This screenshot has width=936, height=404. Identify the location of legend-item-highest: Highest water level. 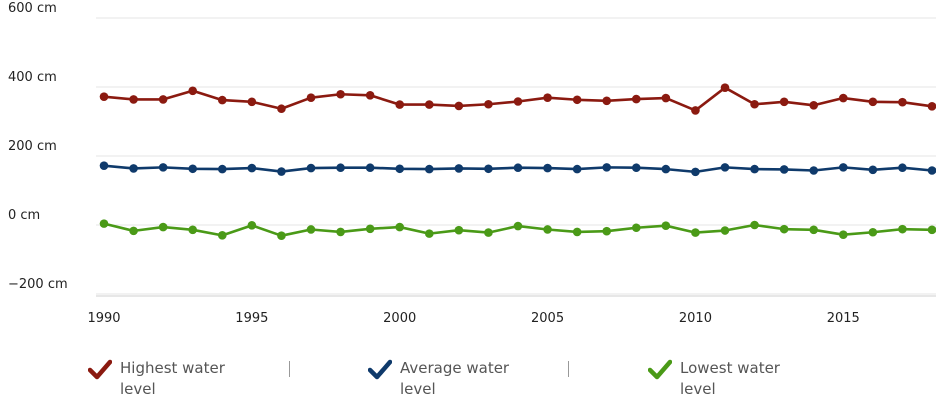
(169, 379).